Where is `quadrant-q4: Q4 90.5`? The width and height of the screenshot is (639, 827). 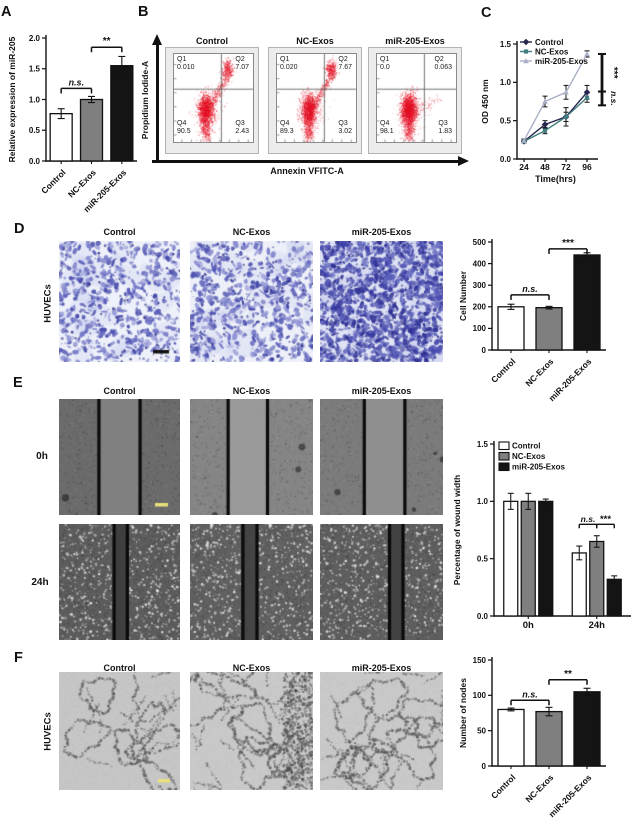 quadrant-q4: Q4 90.5 is located at coordinates (184, 128).